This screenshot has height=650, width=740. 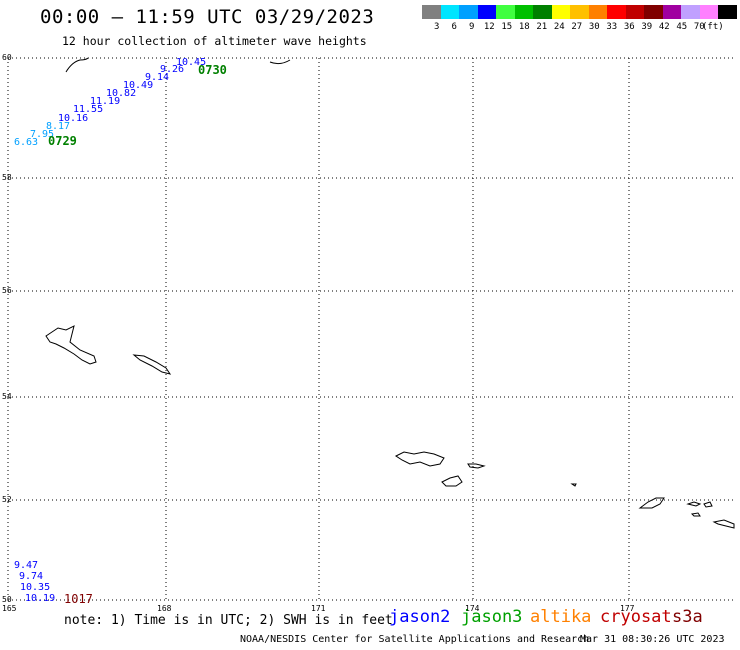 What do you see at coordinates (164, 608) in the screenshot?
I see `lon-label: 168` at bounding box center [164, 608].